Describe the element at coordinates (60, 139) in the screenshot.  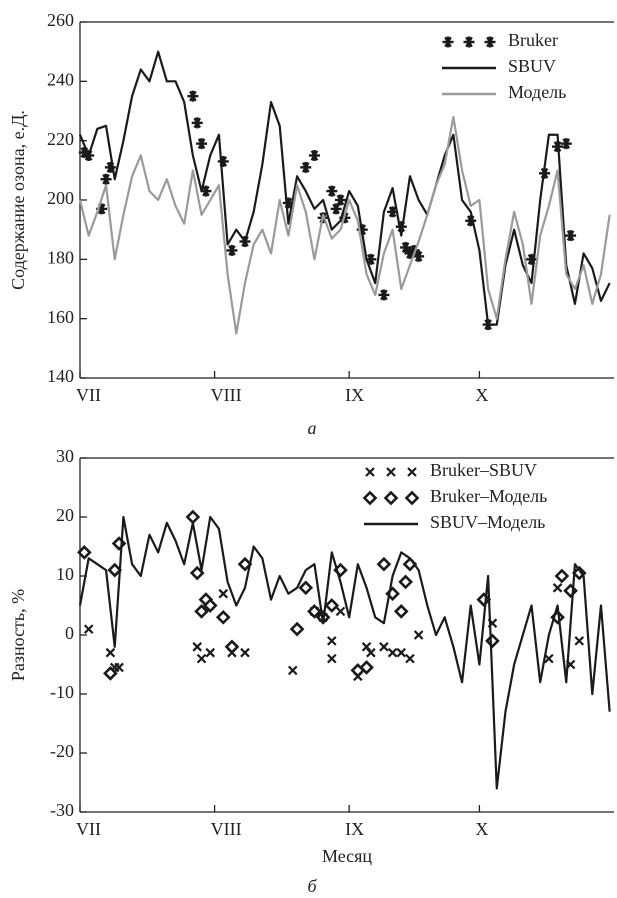
I see `y-tick-label: 220` at that location.